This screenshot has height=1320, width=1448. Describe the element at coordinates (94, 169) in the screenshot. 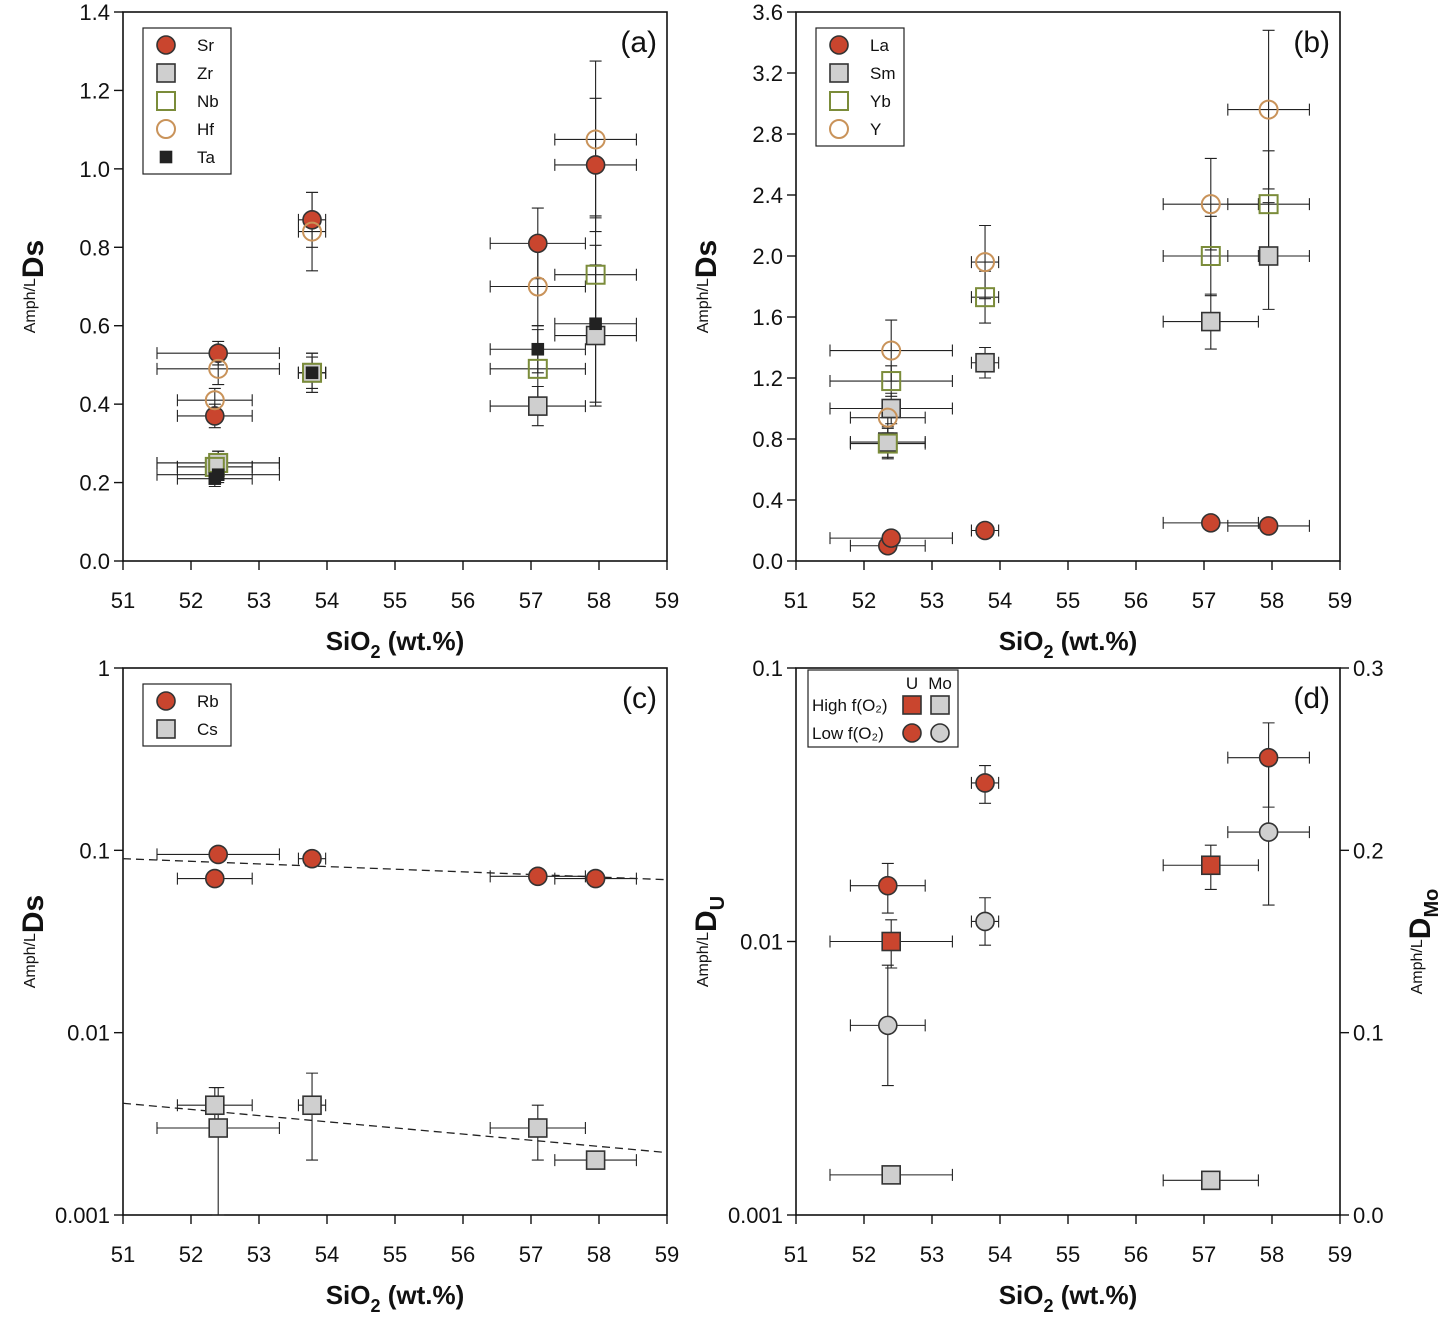

I see `y-tick-label: 1.0` at that location.